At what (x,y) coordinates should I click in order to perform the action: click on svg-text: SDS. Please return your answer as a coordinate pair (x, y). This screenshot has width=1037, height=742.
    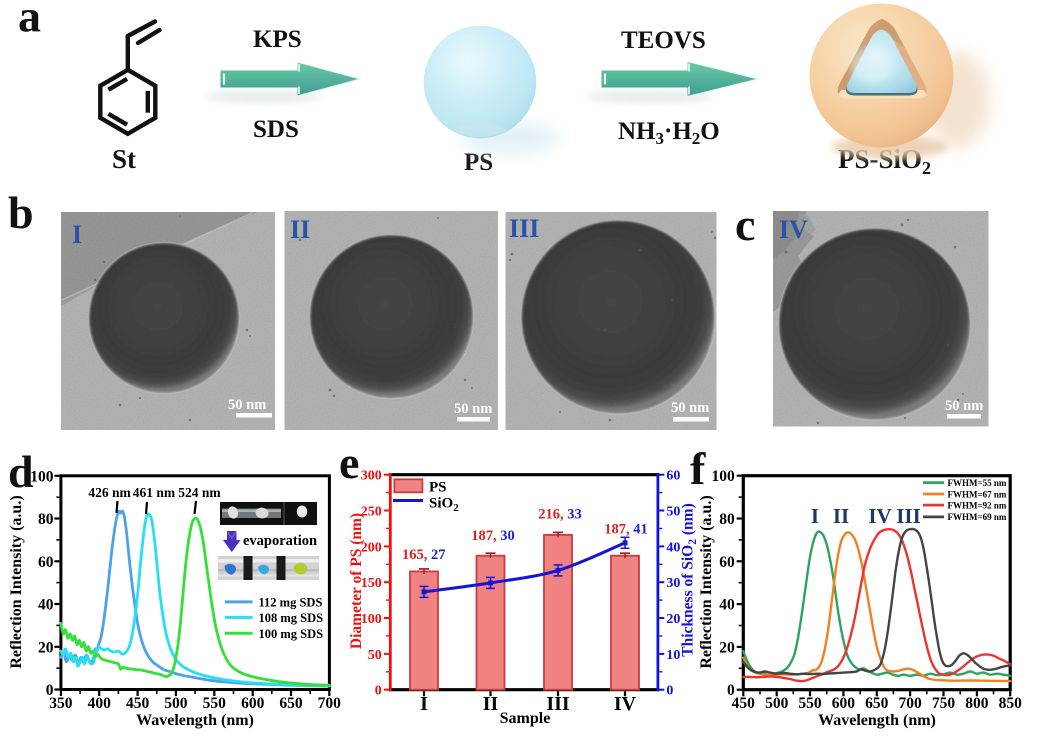
    Looking at the image, I should click on (276, 129).